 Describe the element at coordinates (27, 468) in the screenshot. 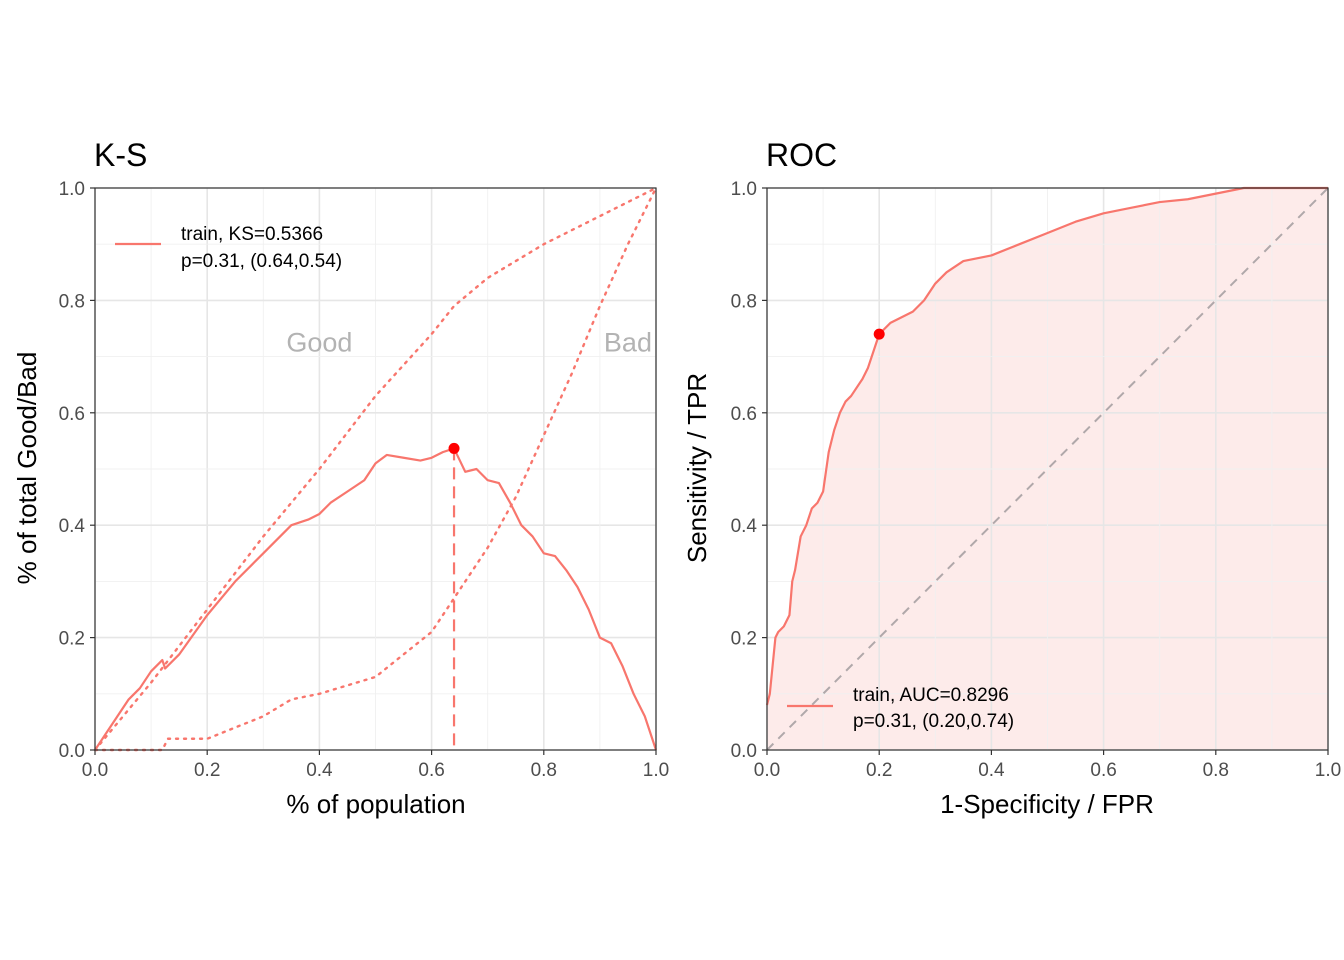

I see `ks-y-axis-title: % of total Good/Bad` at that location.